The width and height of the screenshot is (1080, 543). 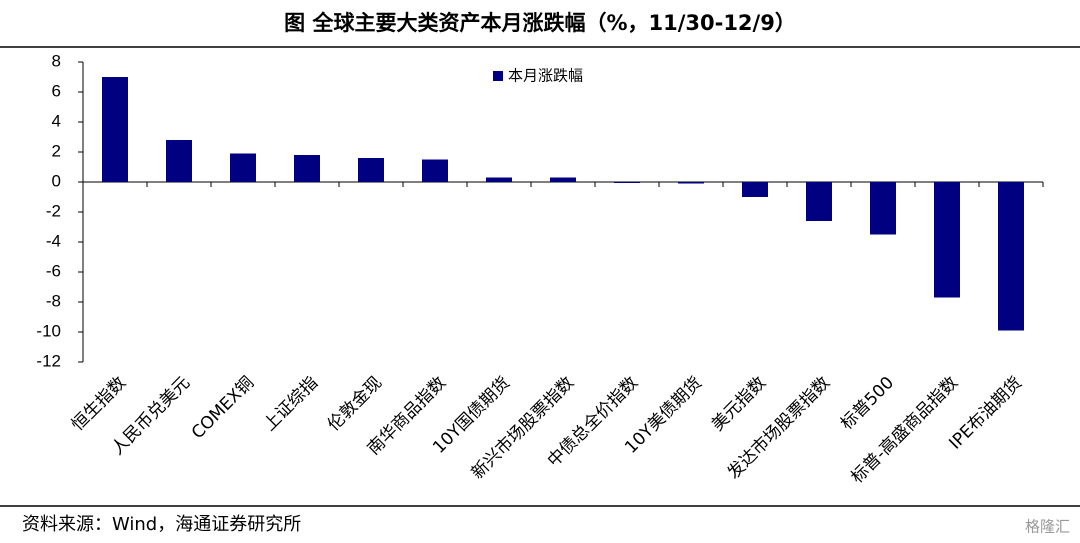 What do you see at coordinates (56, 150) in the screenshot?
I see `y-tick-label: 2` at bounding box center [56, 150].